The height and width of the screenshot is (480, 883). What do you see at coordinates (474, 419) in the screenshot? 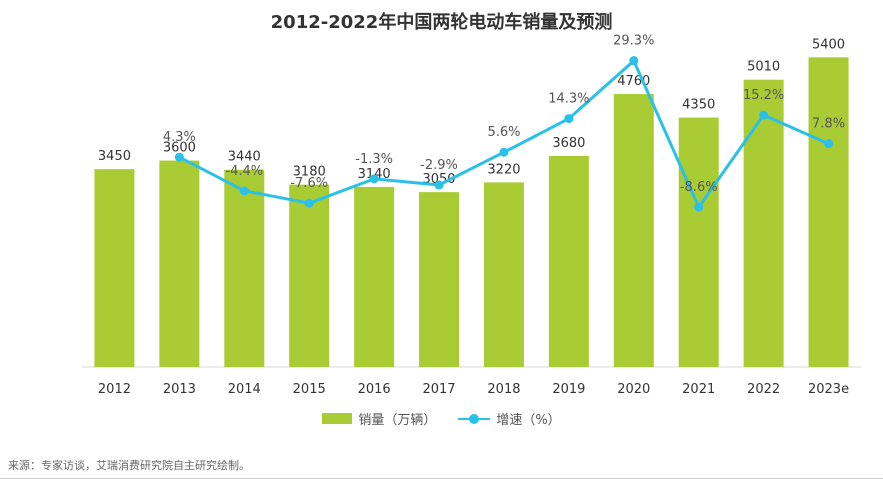
I see `legend-line-swatch` at bounding box center [474, 419].